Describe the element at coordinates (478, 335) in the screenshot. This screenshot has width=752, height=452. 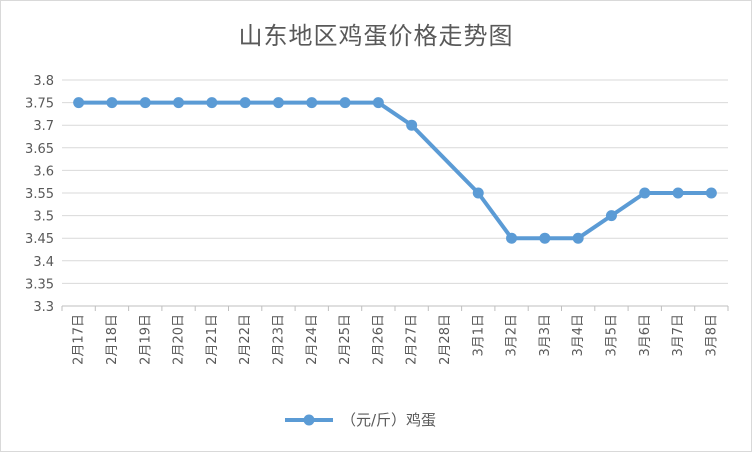
I see `x-tick-label: 3月1日` at that location.